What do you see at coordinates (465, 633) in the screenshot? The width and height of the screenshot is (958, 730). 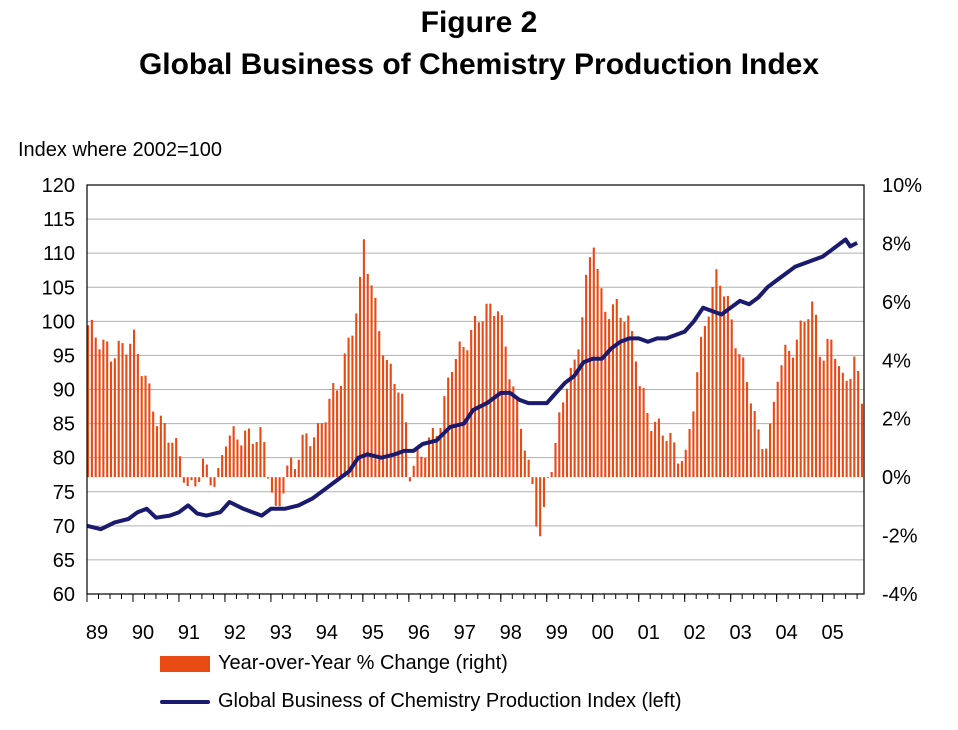 I see `x-tick-label: 97` at bounding box center [465, 633].